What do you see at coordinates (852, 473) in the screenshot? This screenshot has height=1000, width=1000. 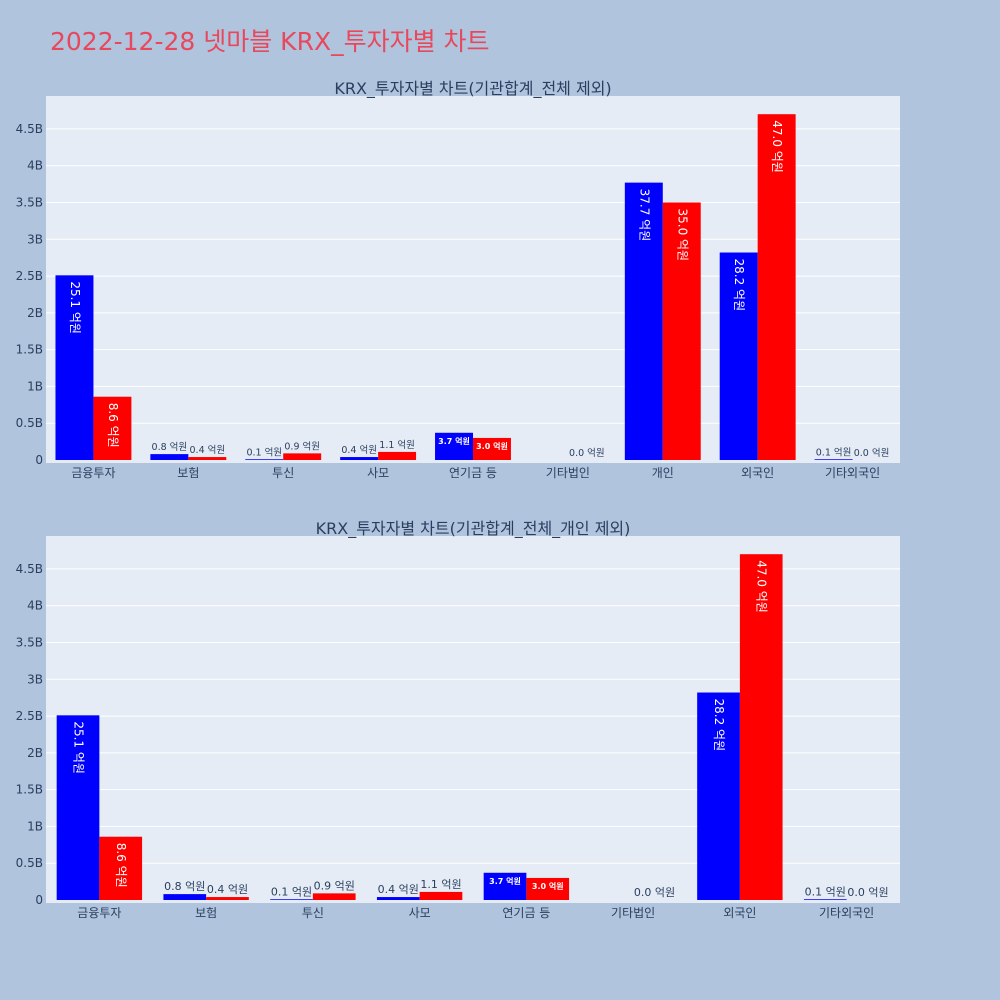 I see `x-tick-label: 기타외국인` at bounding box center [852, 473].